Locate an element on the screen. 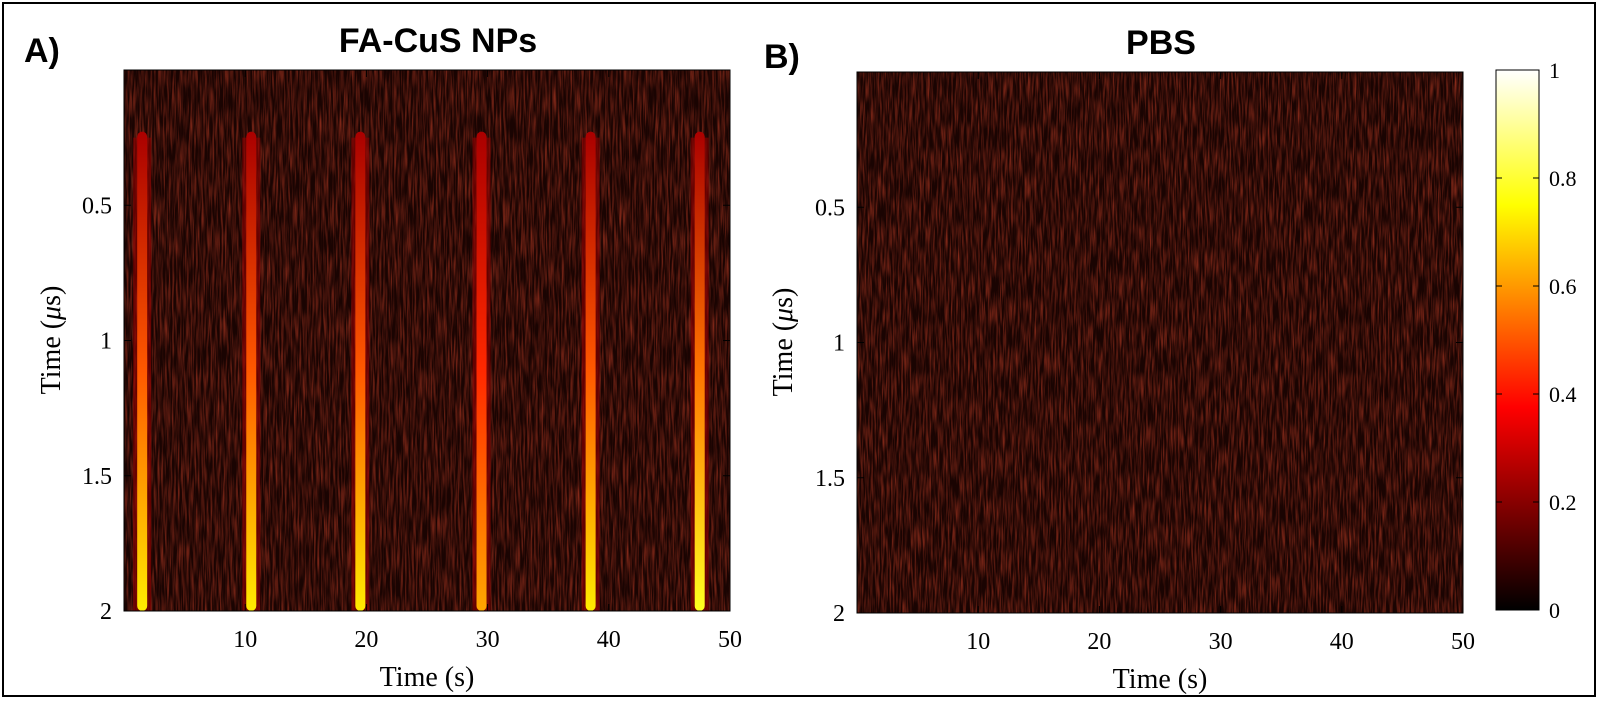 This screenshot has width=1600, height=701. colorbar-tick-label: 0.8 is located at coordinates (1563, 178).